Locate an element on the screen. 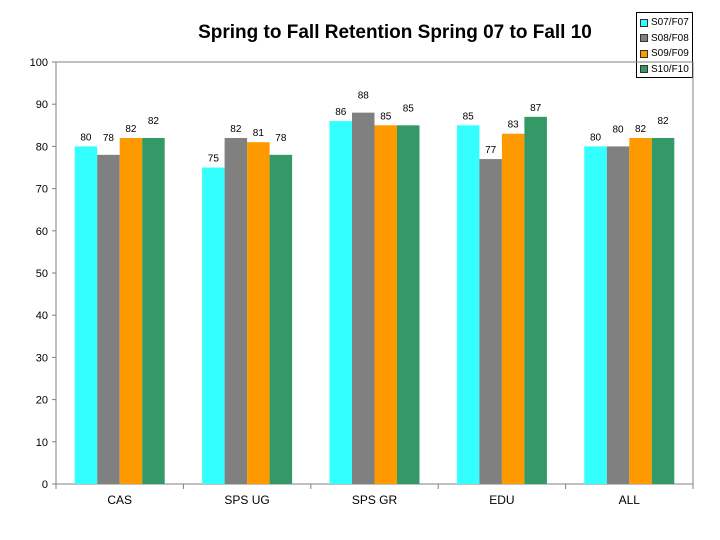  legend-label: S08/F08 is located at coordinates (670, 38).